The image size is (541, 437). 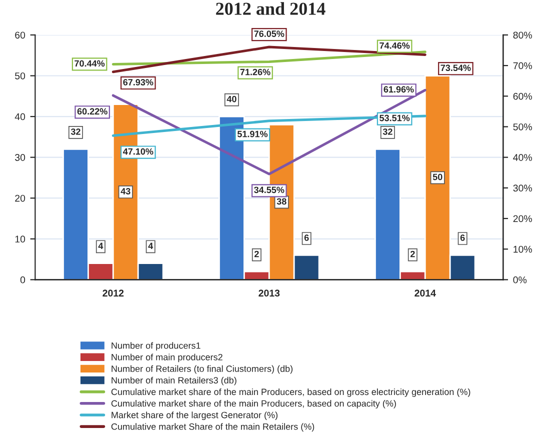 I want to click on x-tick-label: 2012, so click(x=113, y=293).